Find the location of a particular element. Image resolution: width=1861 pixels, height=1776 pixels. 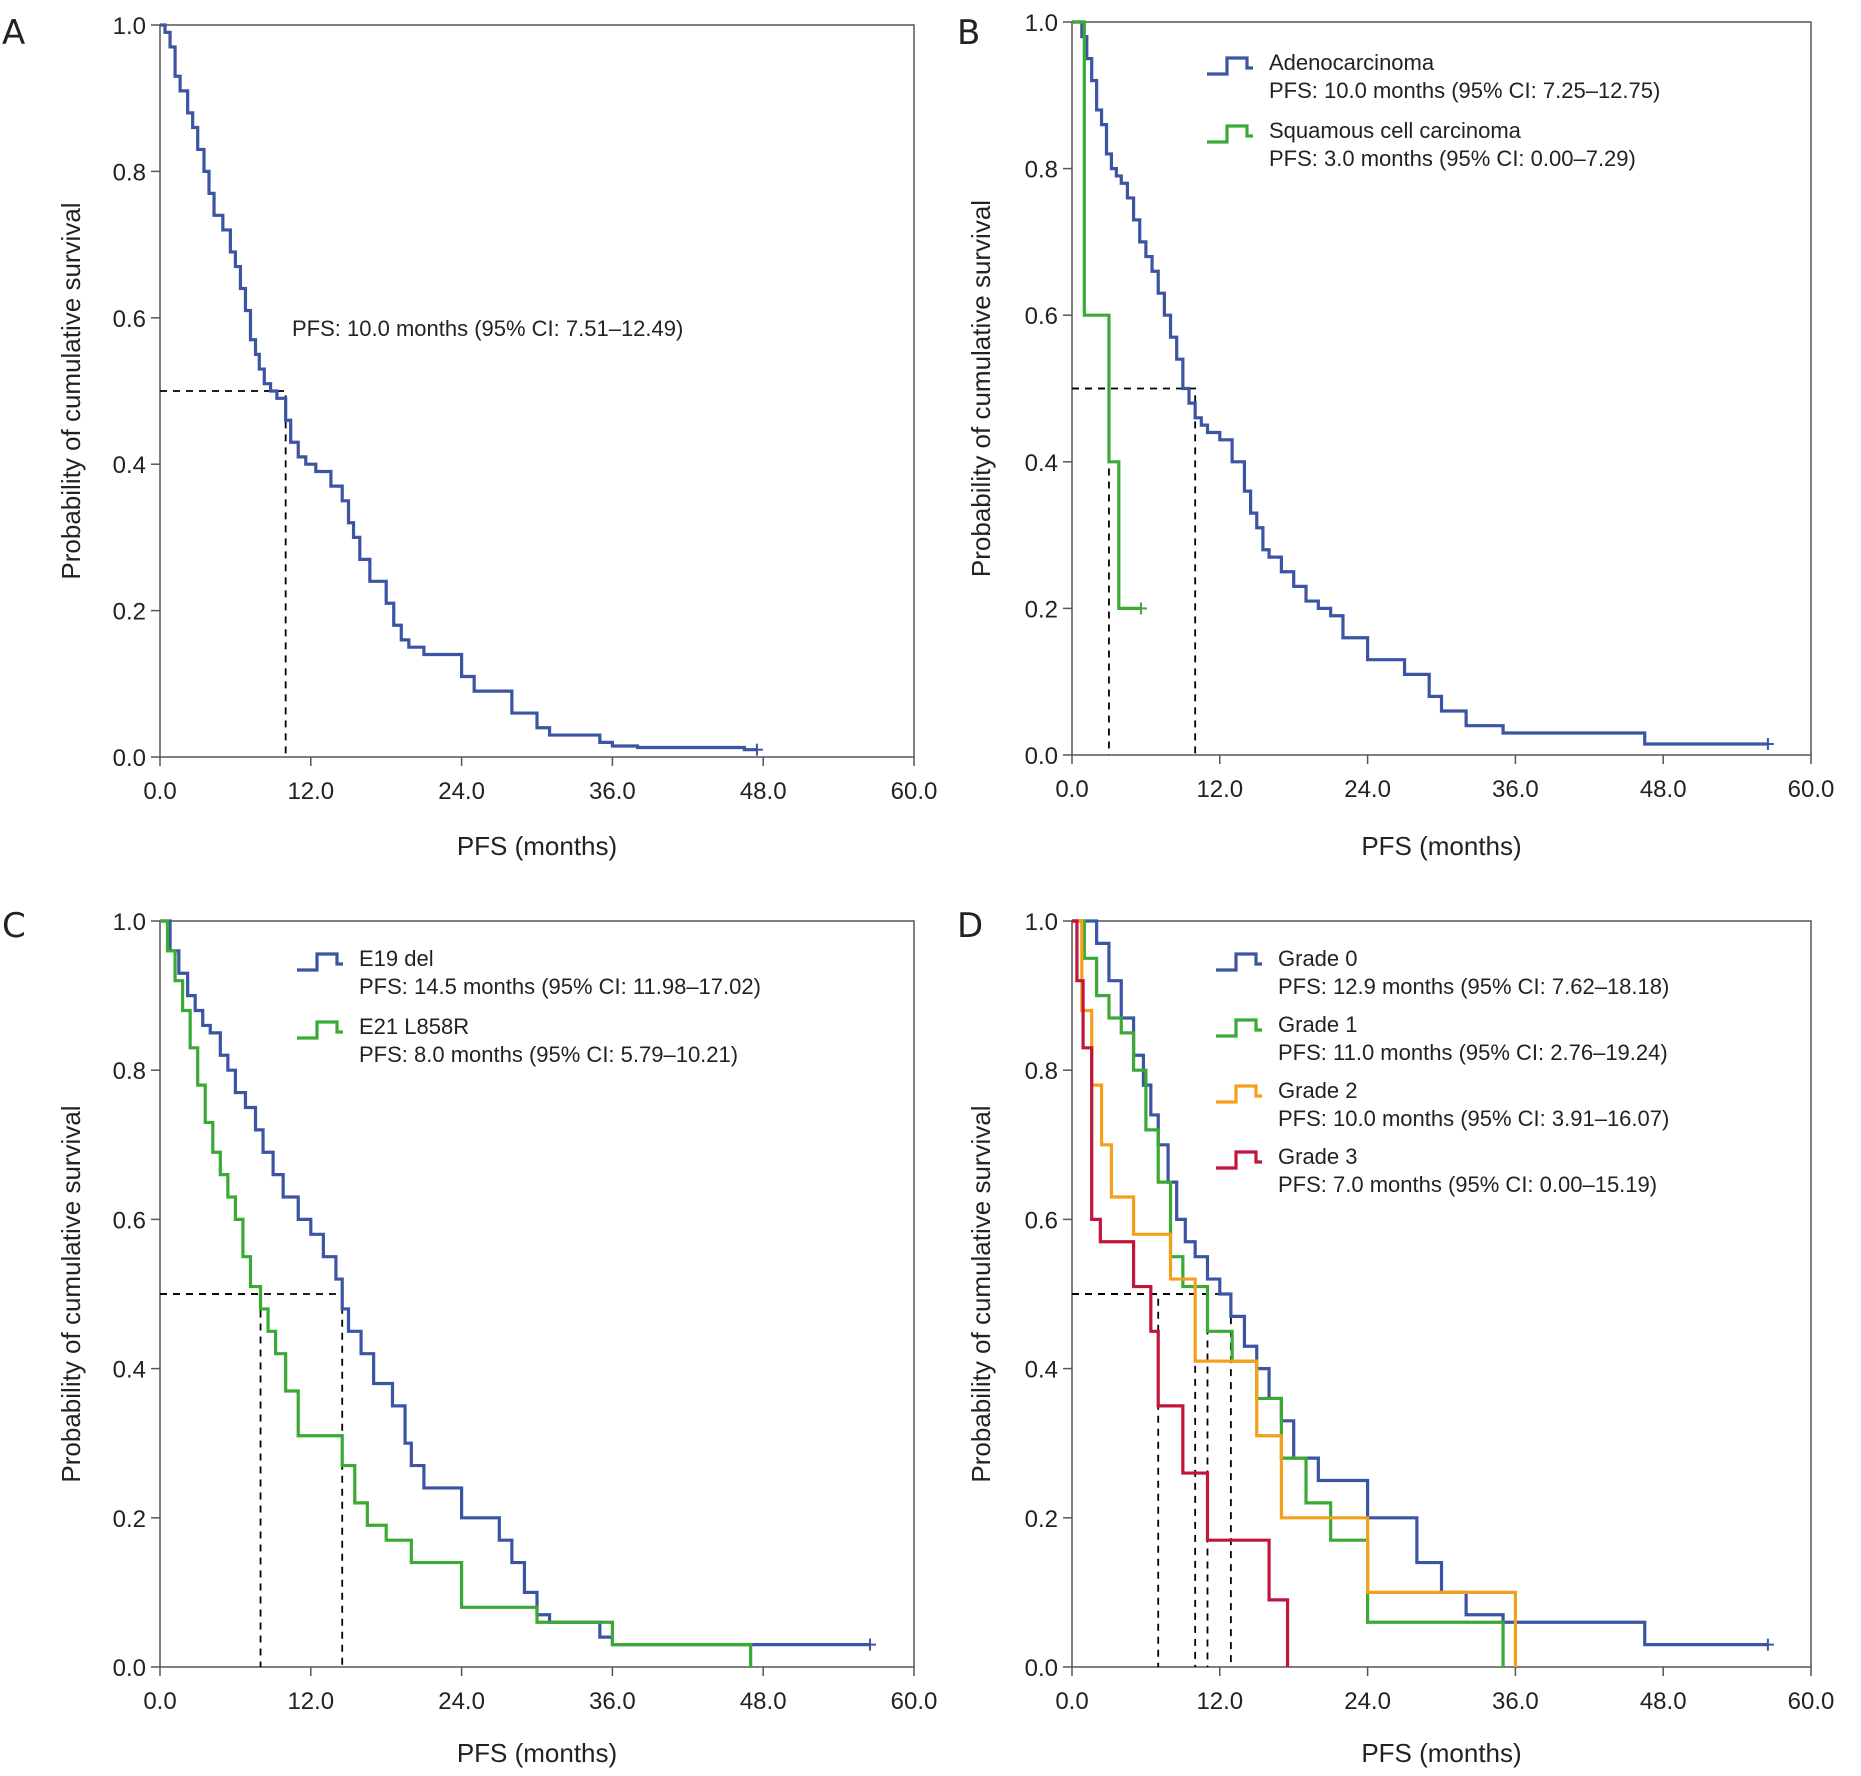

legend-label: Squamous cell carcinoma is located at coordinates (1395, 130).